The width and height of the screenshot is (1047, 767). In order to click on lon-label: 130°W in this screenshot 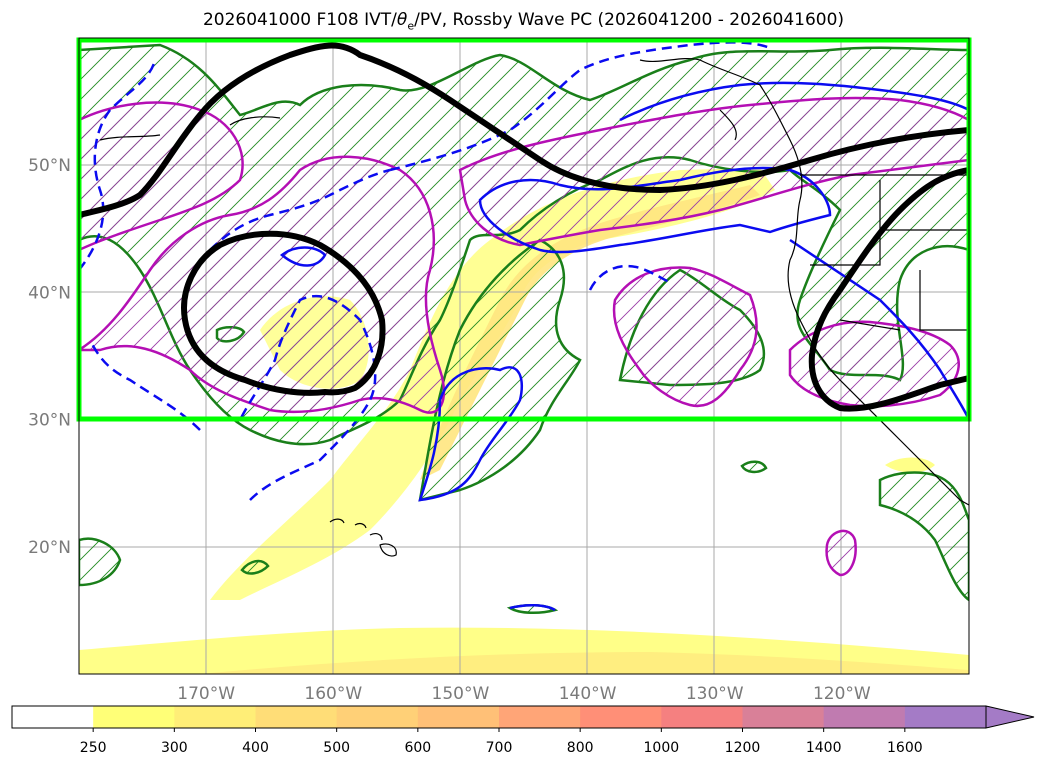, I will do `click(715, 694)`.